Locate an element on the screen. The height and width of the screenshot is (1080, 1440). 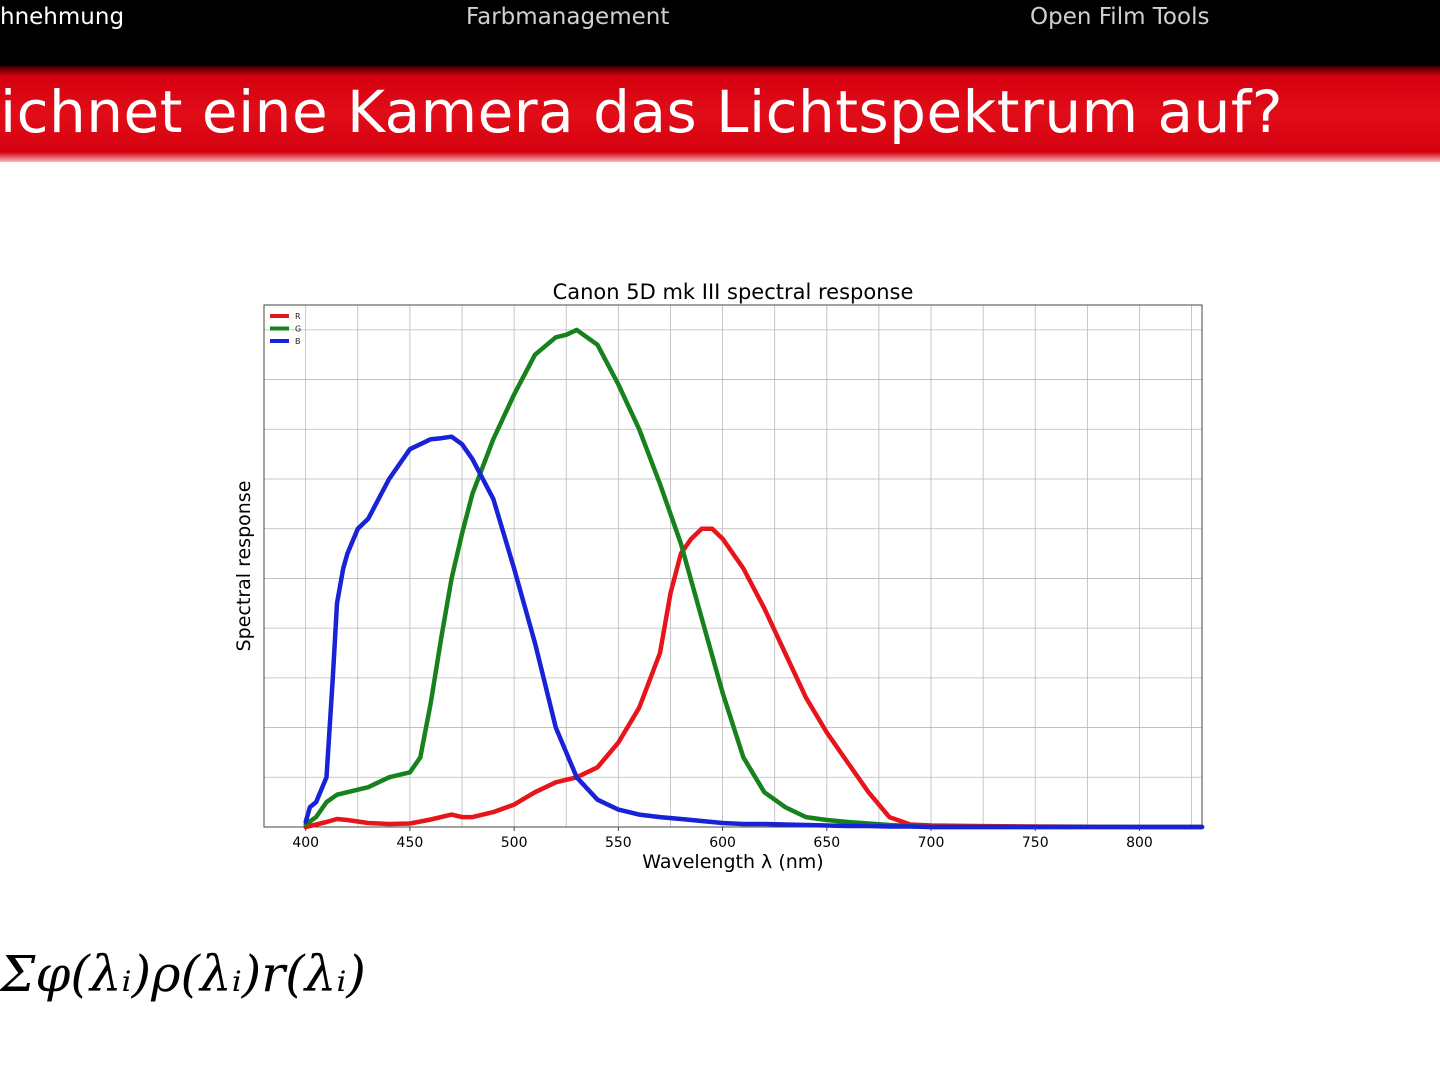
nav-section-wahrnehmung: hnehmung is located at coordinates (62, 17).